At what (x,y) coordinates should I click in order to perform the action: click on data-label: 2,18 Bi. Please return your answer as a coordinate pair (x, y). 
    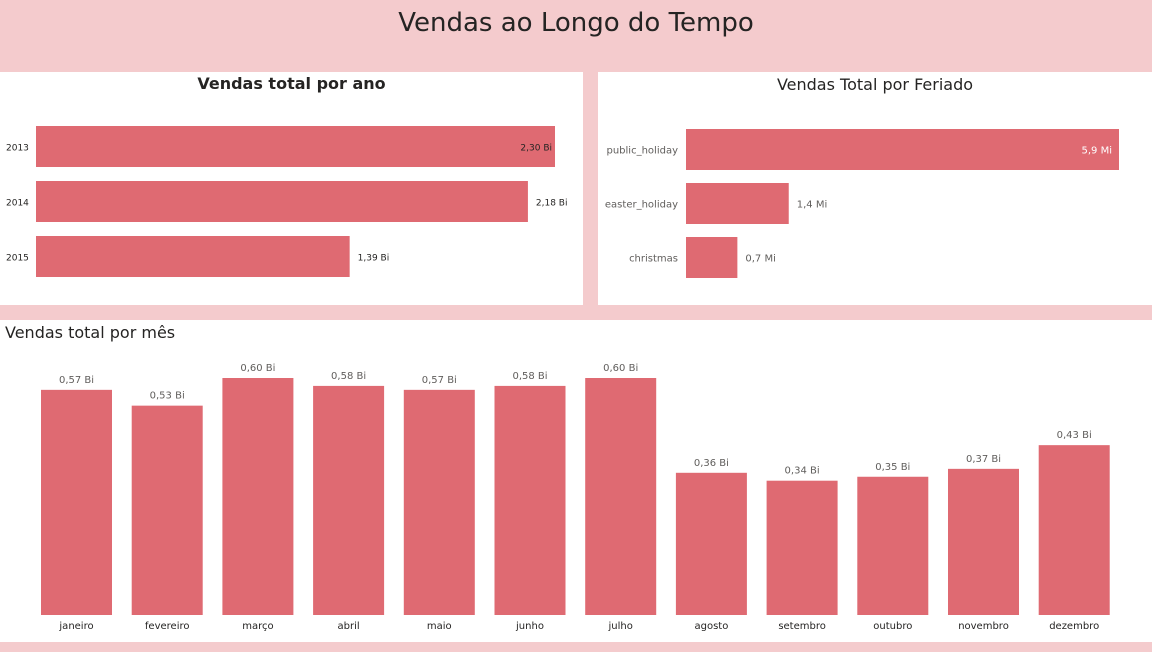
    Looking at the image, I should click on (552, 204).